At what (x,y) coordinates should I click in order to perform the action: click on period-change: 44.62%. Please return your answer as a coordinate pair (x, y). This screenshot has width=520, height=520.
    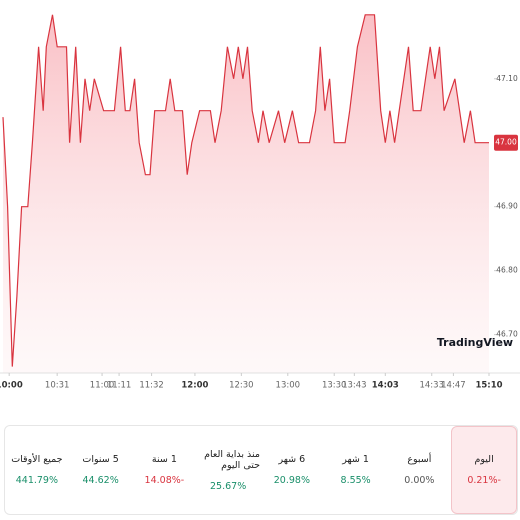
    Looking at the image, I should click on (100, 480).